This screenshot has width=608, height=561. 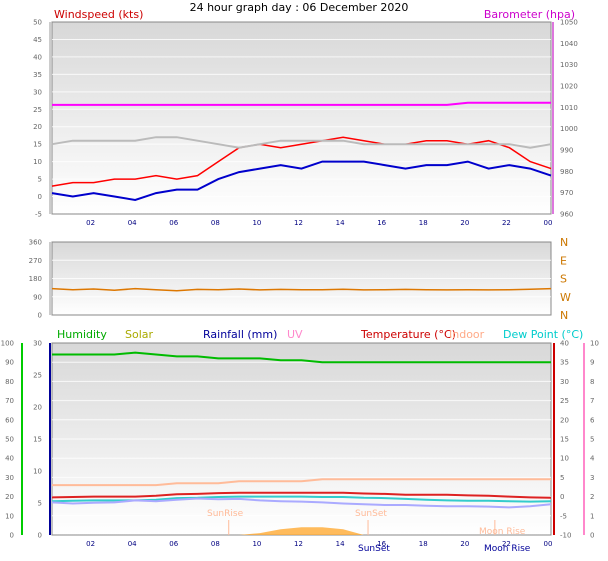 What do you see at coordinates (569, 44) in the screenshot?
I see `barometer-tick-label: 1040` at bounding box center [569, 44].